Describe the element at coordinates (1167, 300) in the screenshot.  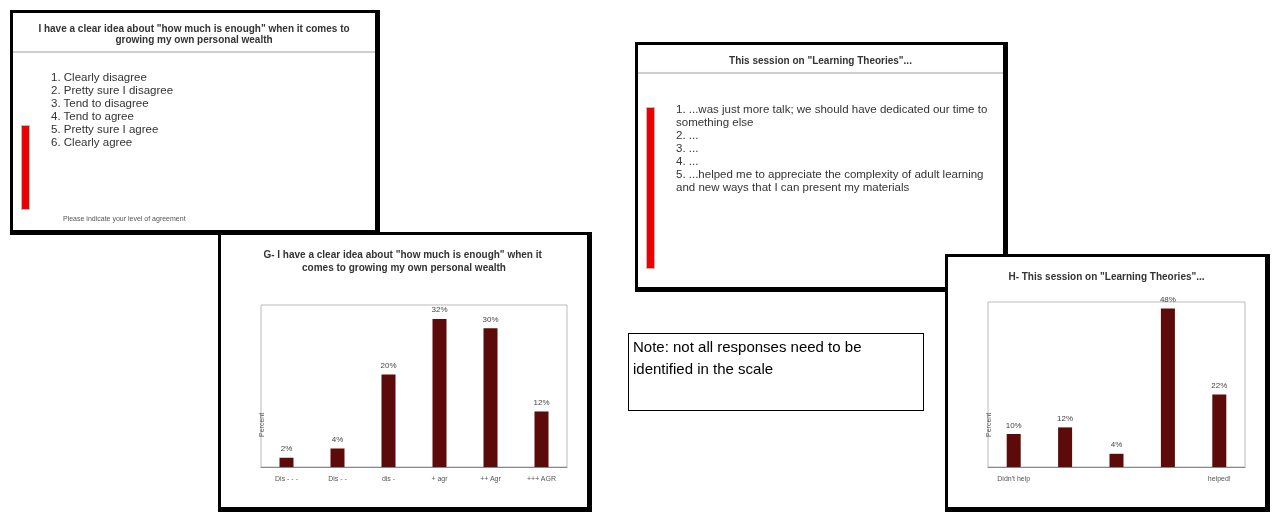
I see `data-label: 48%` at that location.